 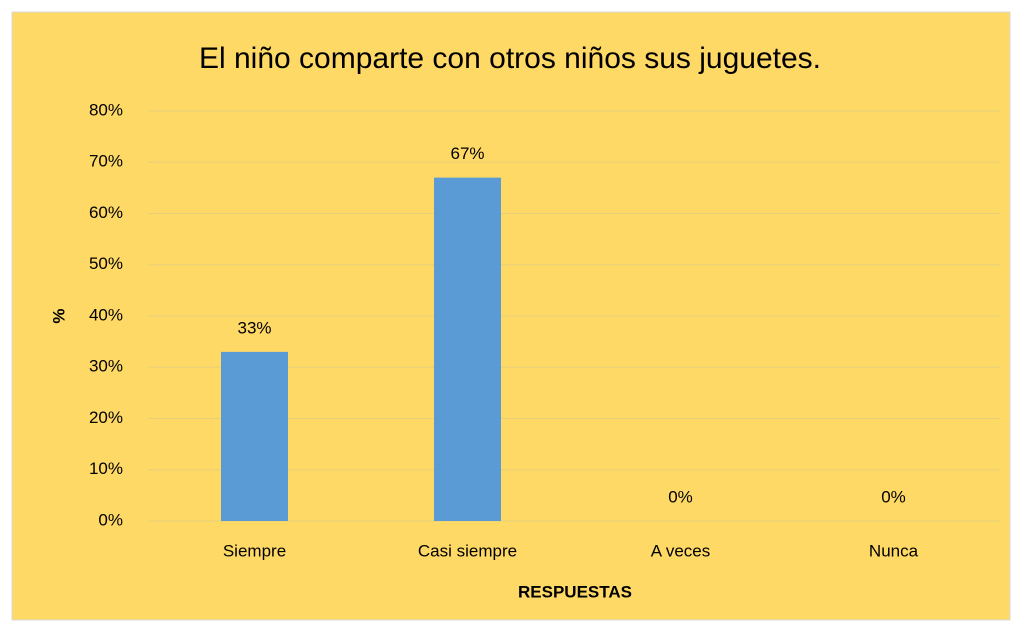 What do you see at coordinates (254, 550) in the screenshot?
I see `x-tick-label: Siempre` at bounding box center [254, 550].